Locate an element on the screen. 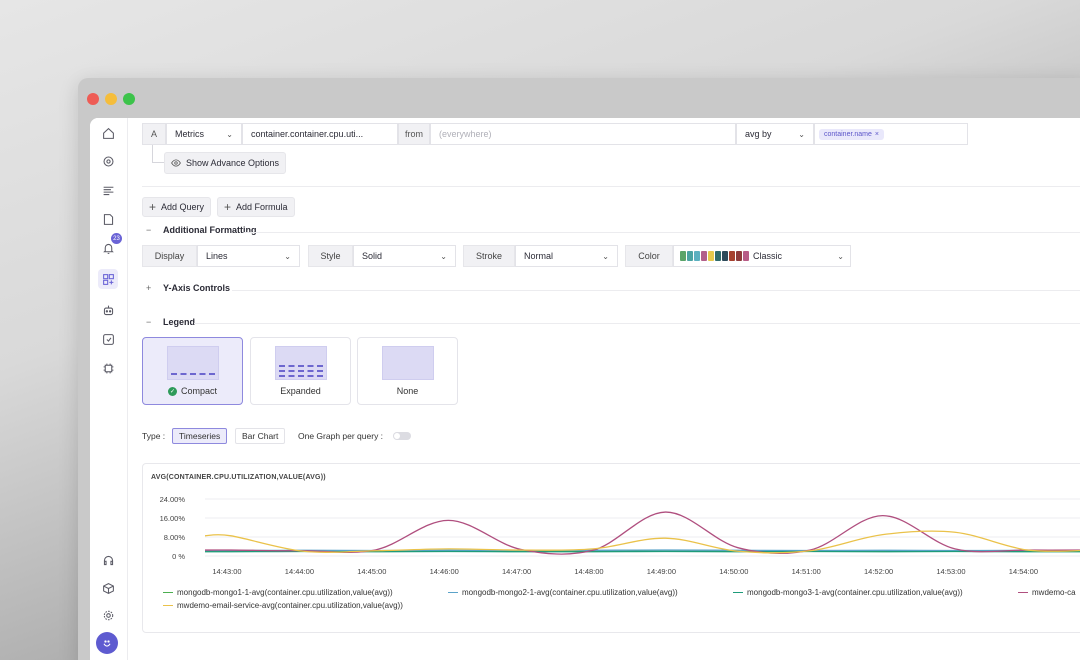 This screenshot has height=660, width=1080. from-filter-input: (everywhere) is located at coordinates (583, 134).